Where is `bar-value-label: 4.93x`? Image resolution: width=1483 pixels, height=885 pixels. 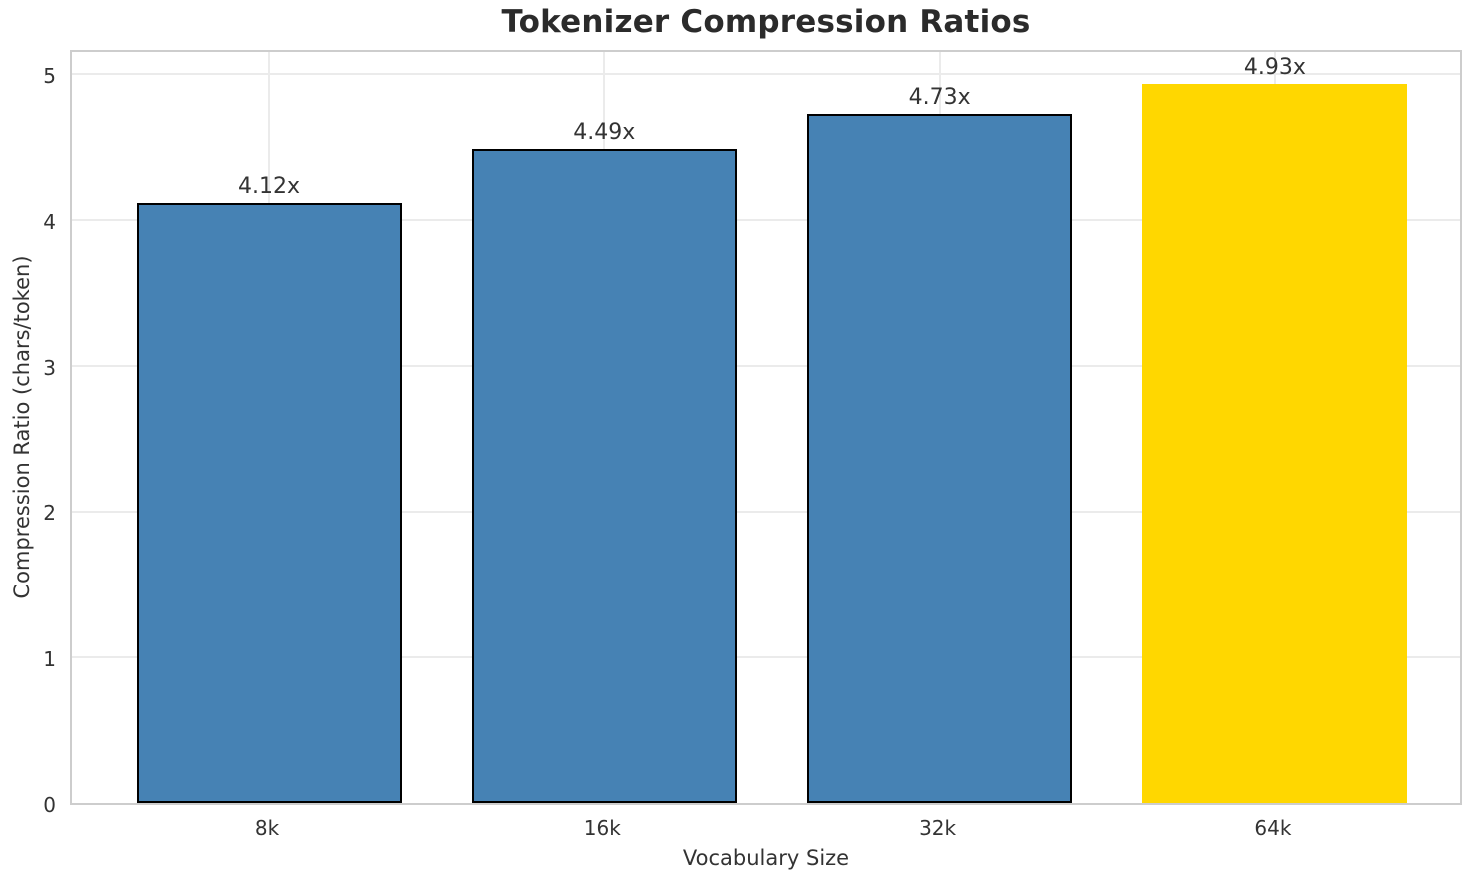
bar-value-label: 4.93x is located at coordinates (1274, 68).